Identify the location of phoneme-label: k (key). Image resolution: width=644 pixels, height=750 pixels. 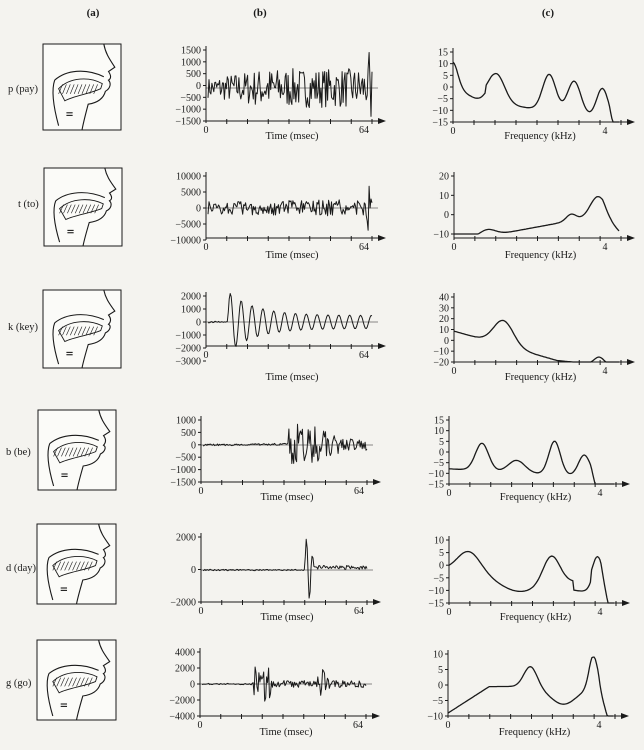
(23, 327).